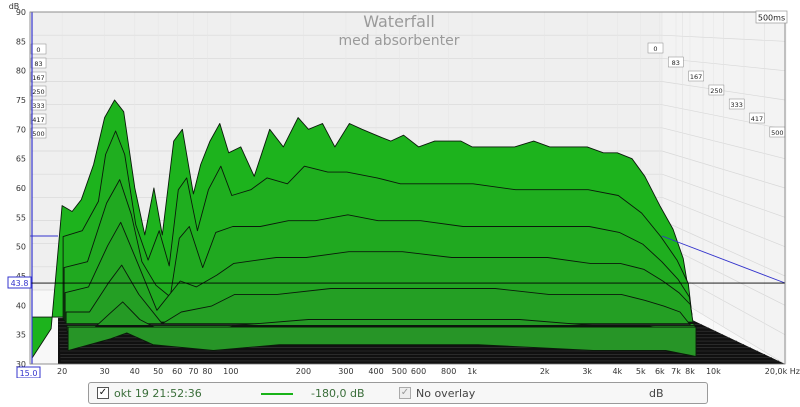  Describe the element at coordinates (21, 159) in the screenshot. I see `y-tick-65: 65` at that location.